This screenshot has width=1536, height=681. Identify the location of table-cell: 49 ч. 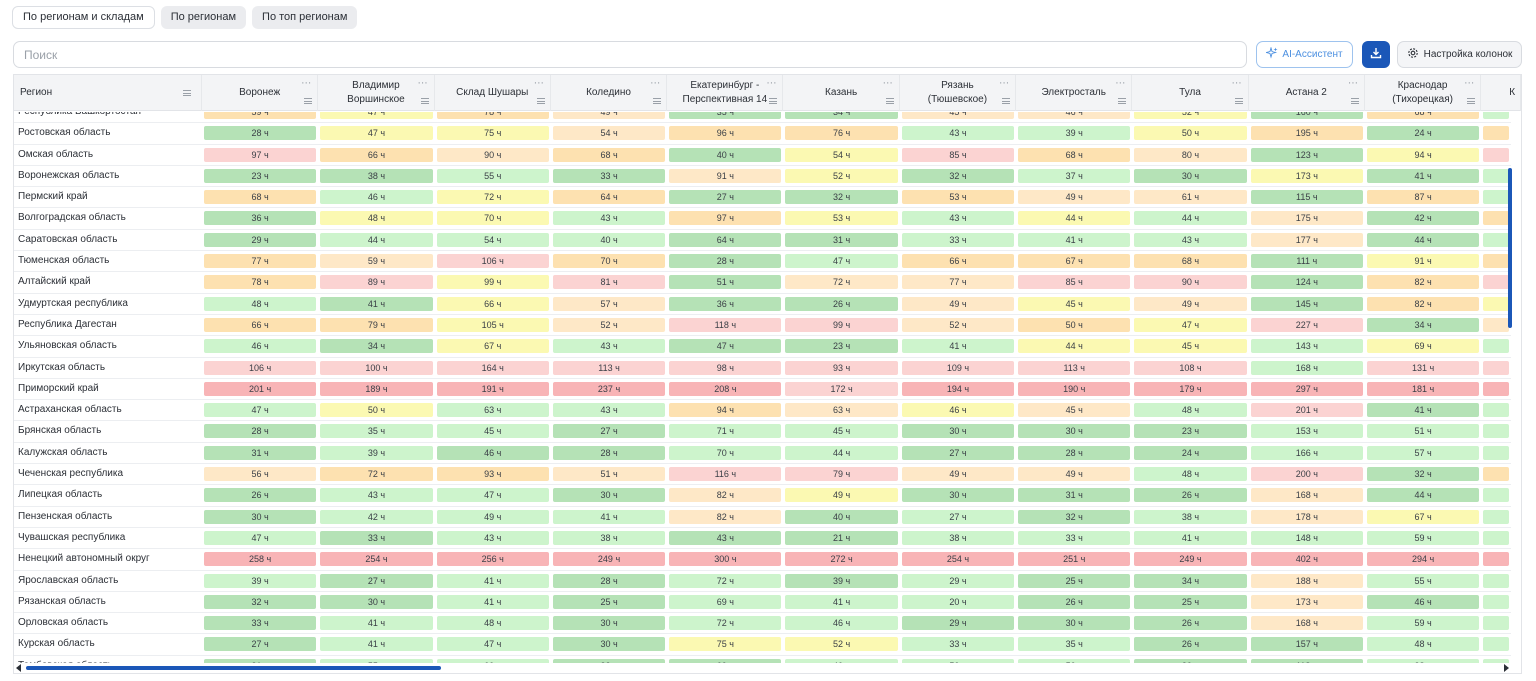
(493, 517).